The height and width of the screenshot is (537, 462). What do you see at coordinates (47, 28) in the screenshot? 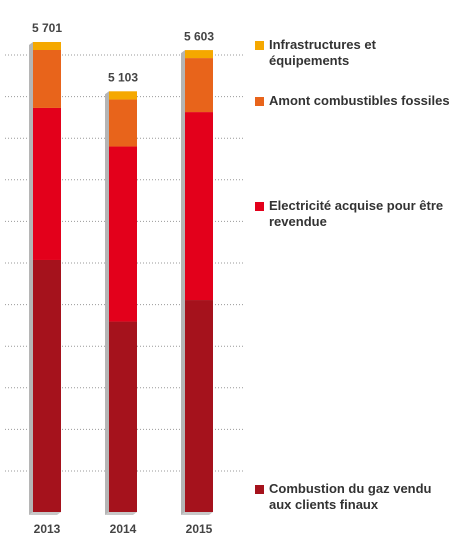
I see `total-label: 5 701` at bounding box center [47, 28].